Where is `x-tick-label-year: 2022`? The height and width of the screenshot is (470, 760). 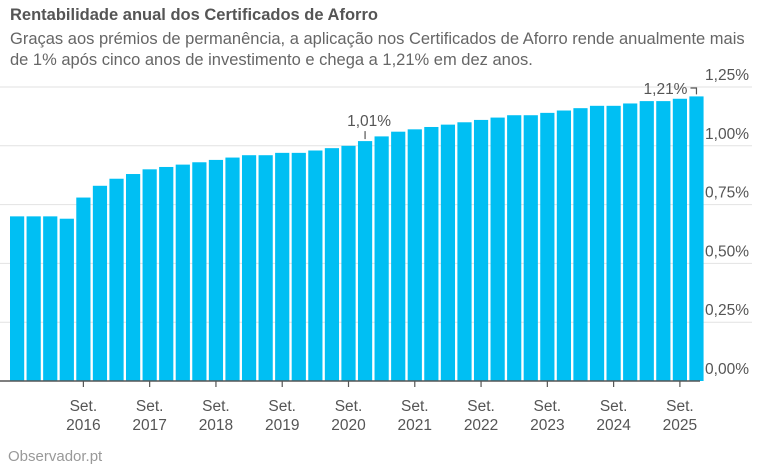 x-tick-label-year: 2022 is located at coordinates (481, 425).